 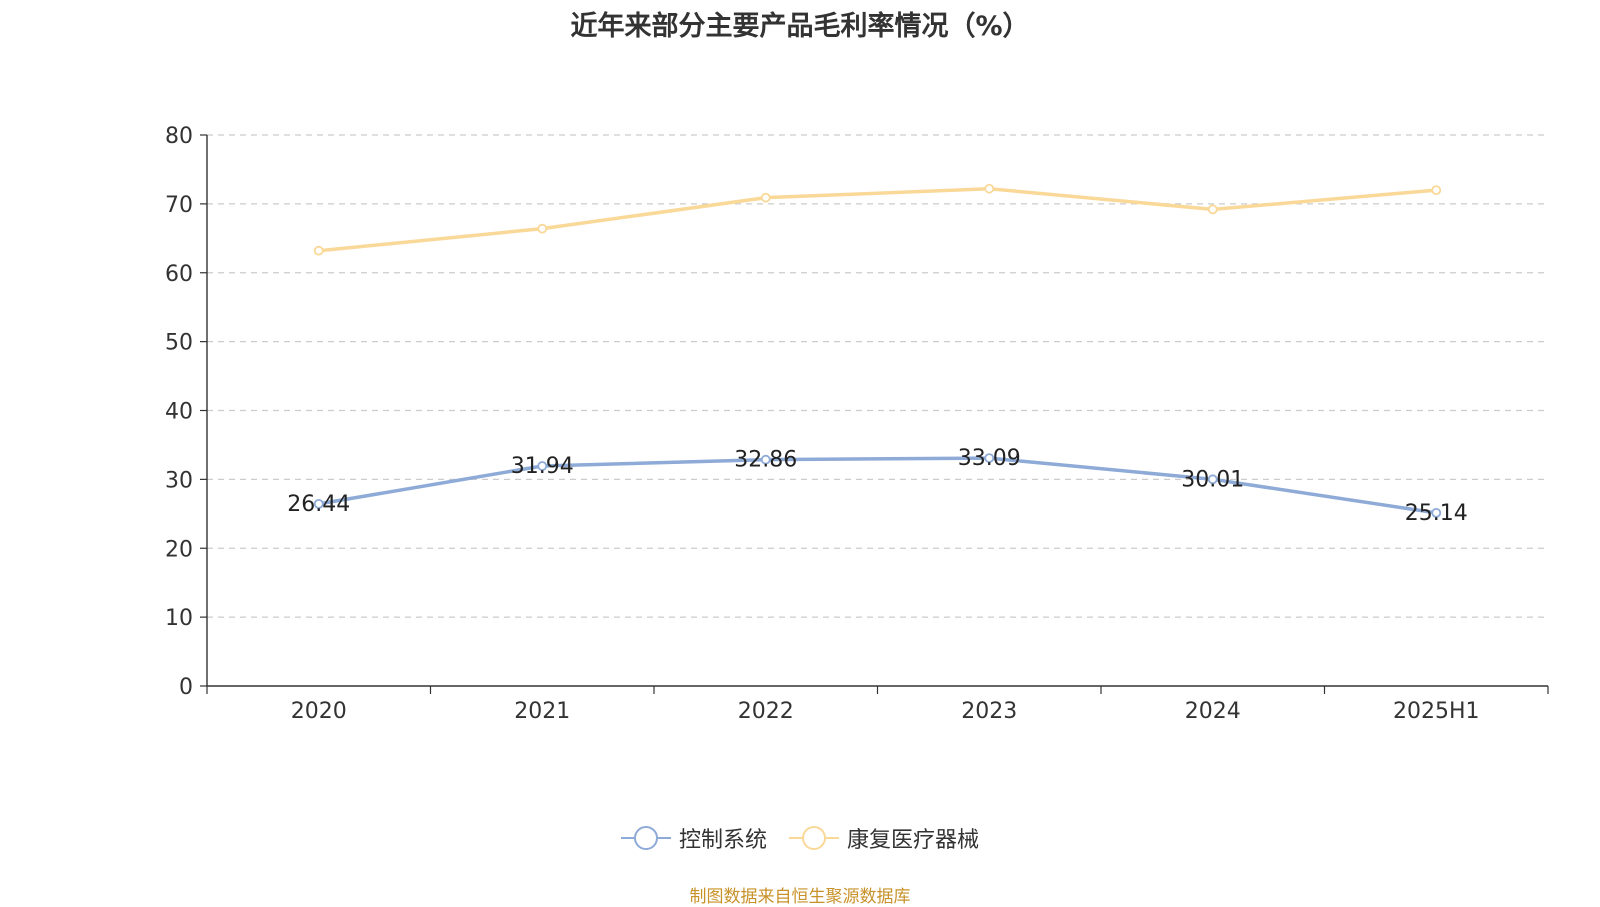 I want to click on legend: 控制系统 康复医疗器械, so click(x=800, y=838).